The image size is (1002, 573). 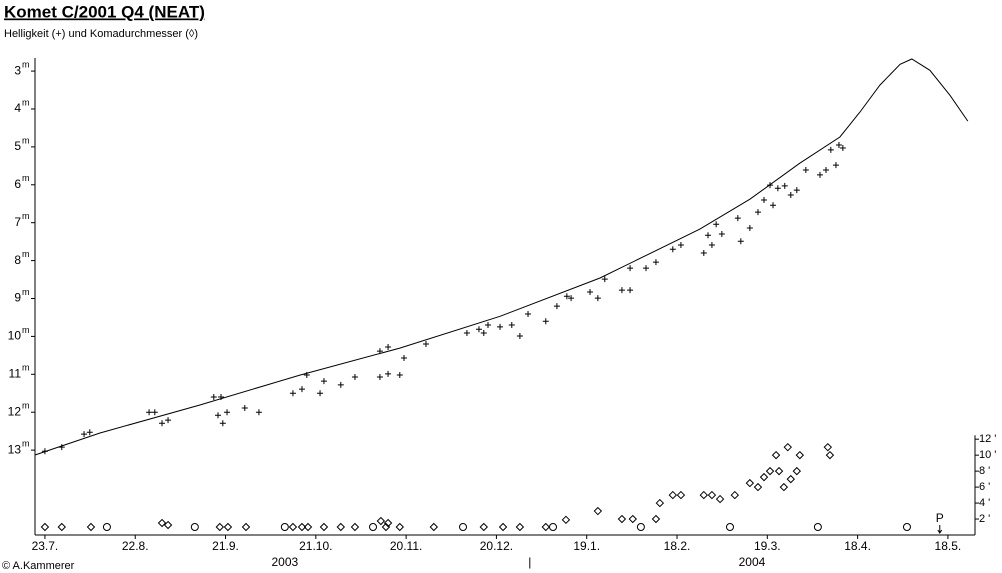 What do you see at coordinates (17, 222) in the screenshot?
I see `y-tick-label: 7` at bounding box center [17, 222].